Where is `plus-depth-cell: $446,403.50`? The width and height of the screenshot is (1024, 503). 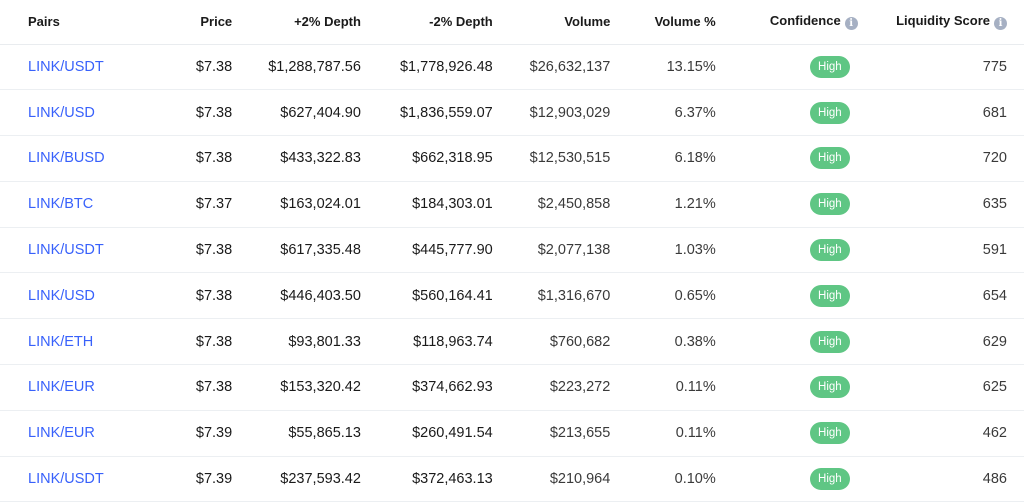 plus-depth-cell: $446,403.50 is located at coordinates (296, 296).